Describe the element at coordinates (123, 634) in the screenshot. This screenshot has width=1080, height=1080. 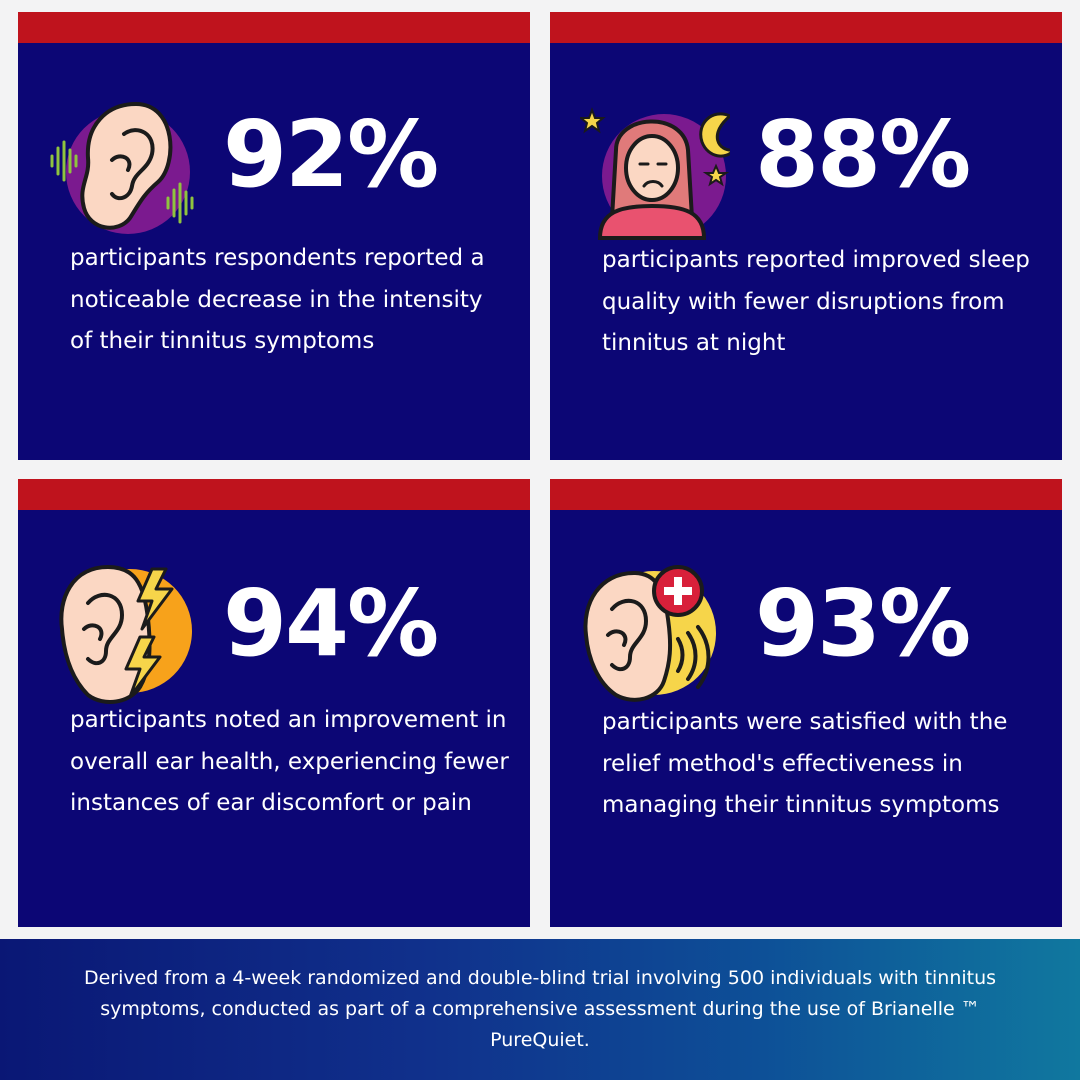
I see `ear-lightning-pain-icon` at that location.